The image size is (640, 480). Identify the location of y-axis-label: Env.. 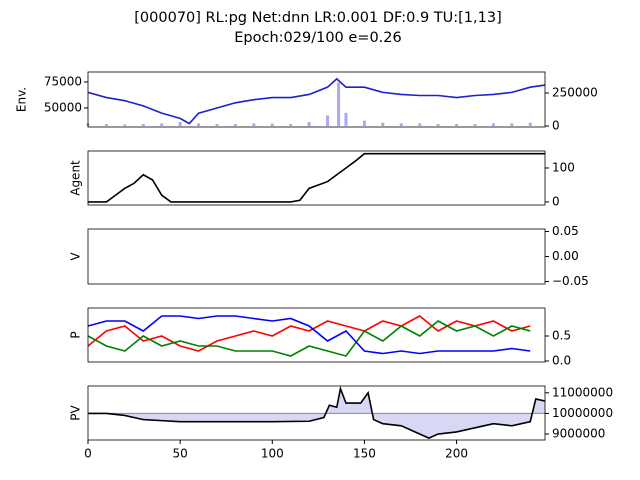
(22, 99).